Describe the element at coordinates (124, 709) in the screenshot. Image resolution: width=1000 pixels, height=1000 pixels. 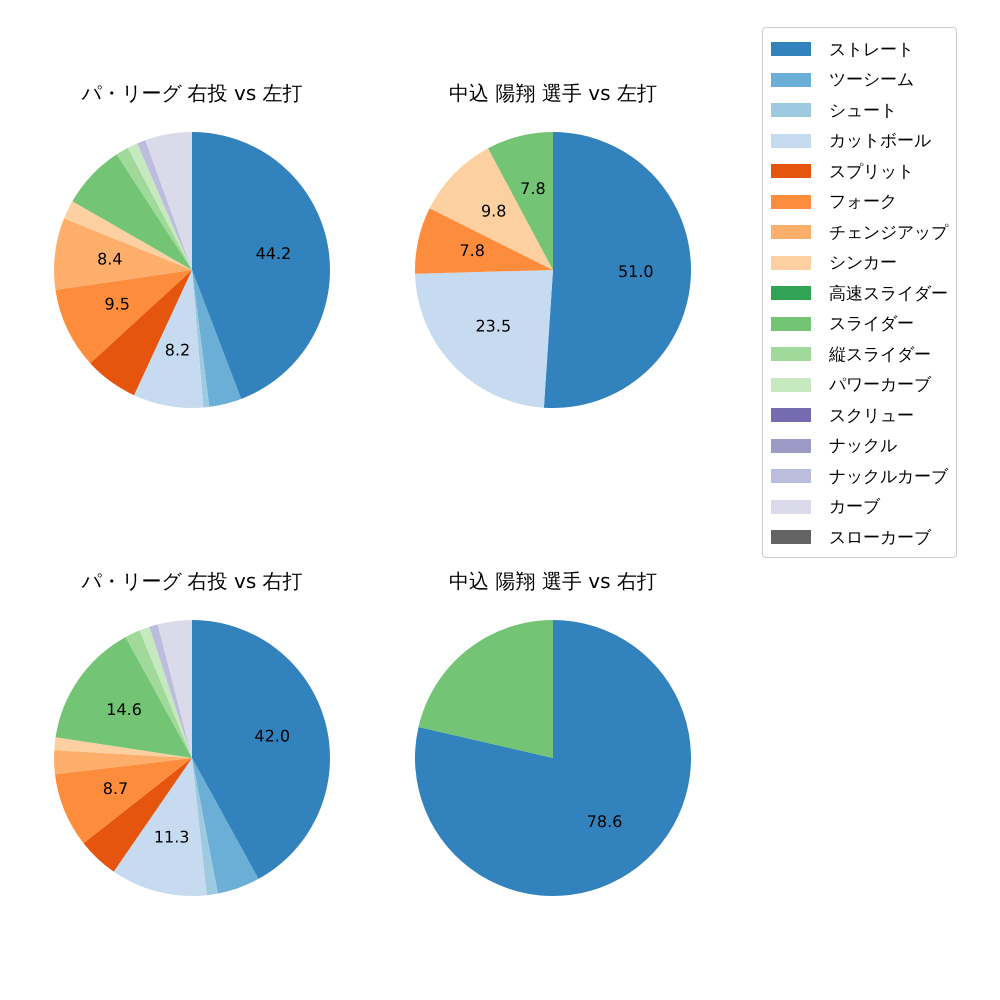
I see `data-label: 14.6` at that location.